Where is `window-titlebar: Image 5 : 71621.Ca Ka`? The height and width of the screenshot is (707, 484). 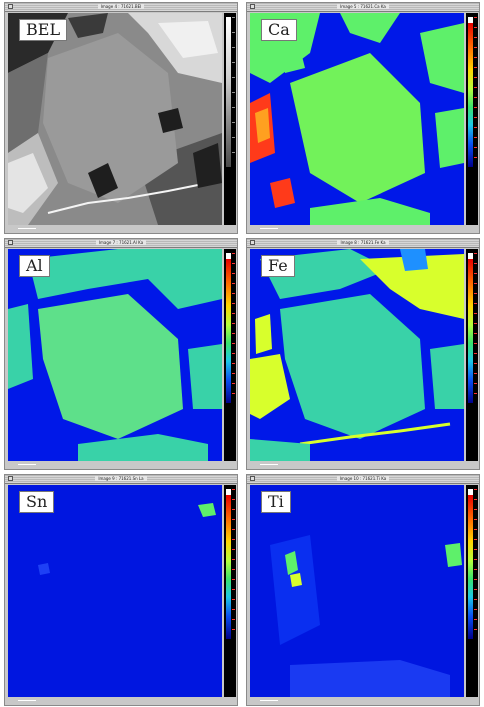
window-titlebar: Image 5 : 71621.Ca Ka is located at coordinates (363, 7).